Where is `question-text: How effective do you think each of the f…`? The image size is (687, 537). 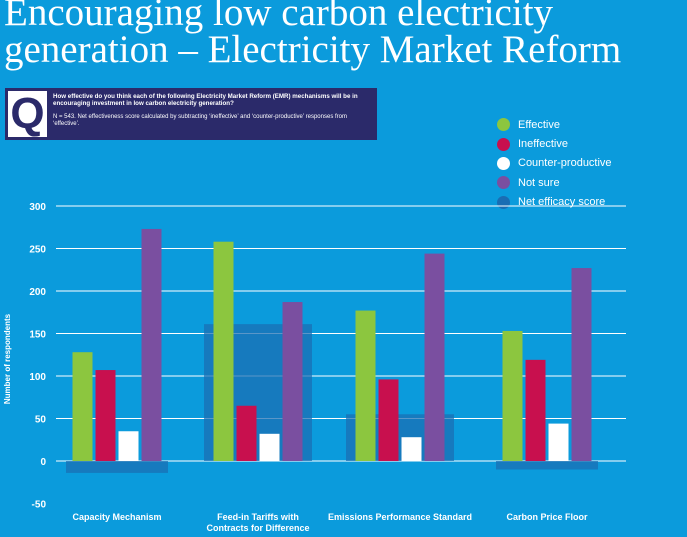
question-text: How effective do you think each of the f… is located at coordinates (205, 100).